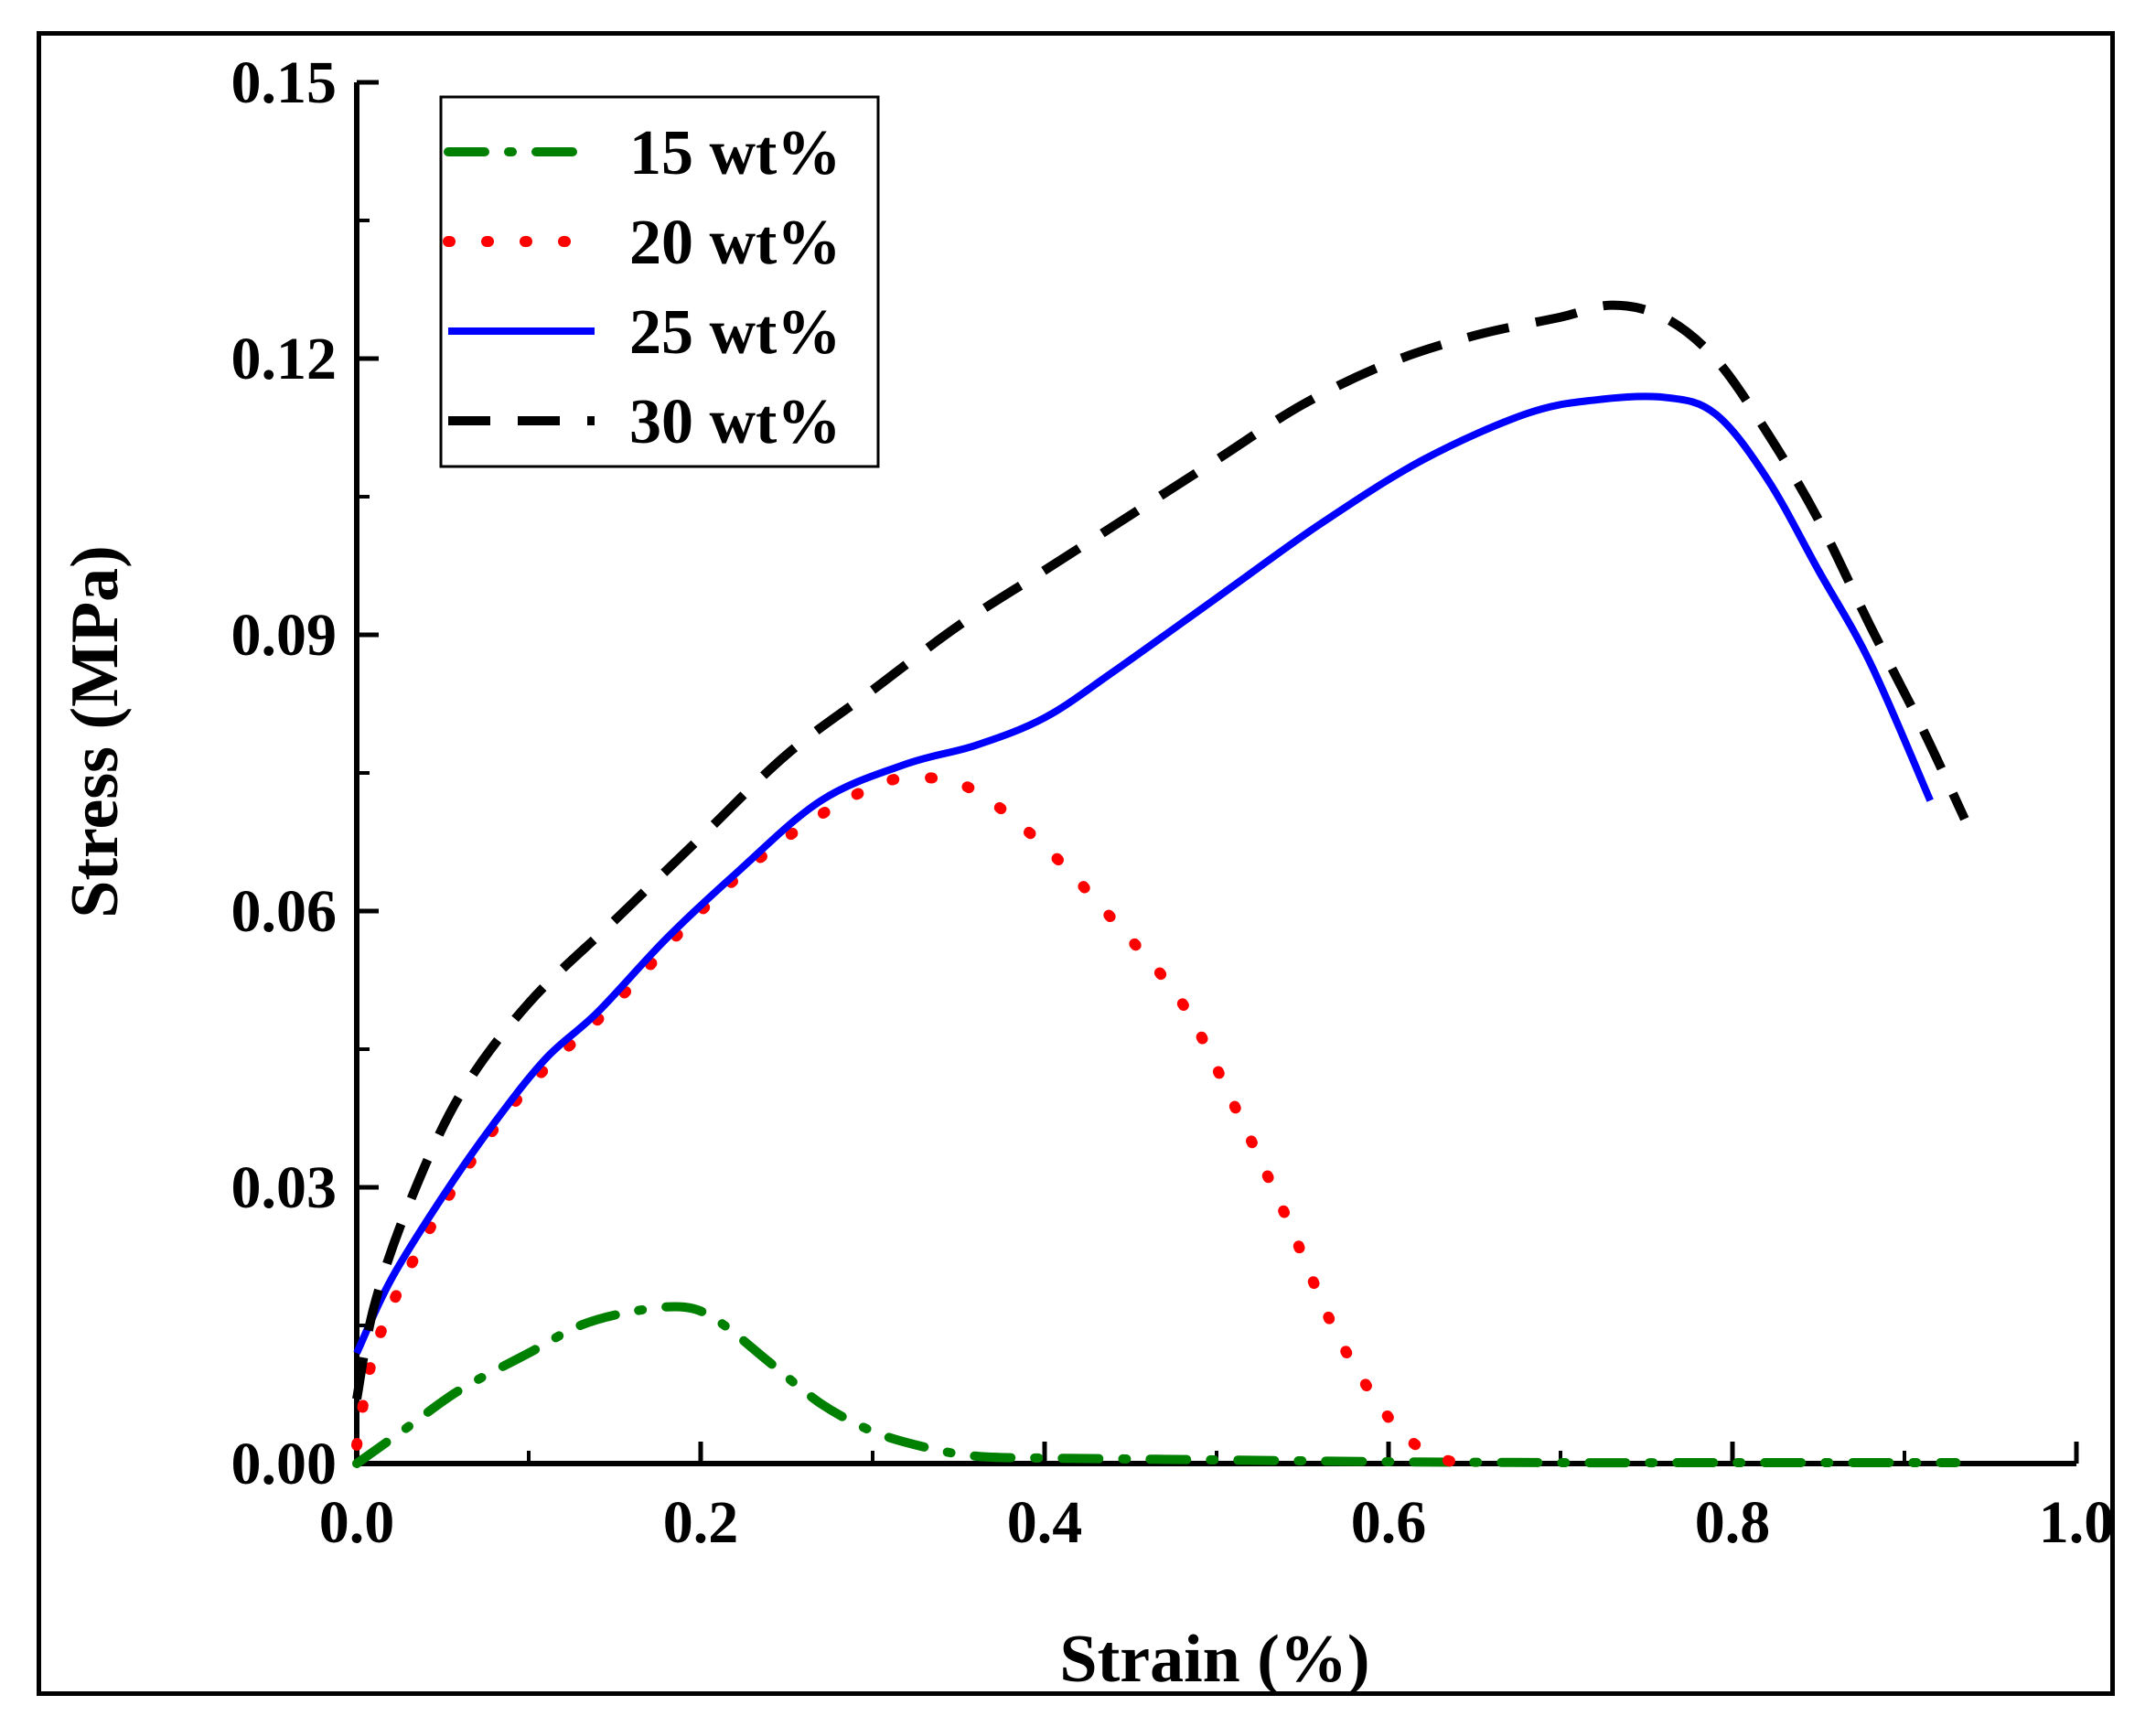 The height and width of the screenshot is (1727, 2156). I want to click on y-axis-label: Stress (MPa), so click(96, 731).